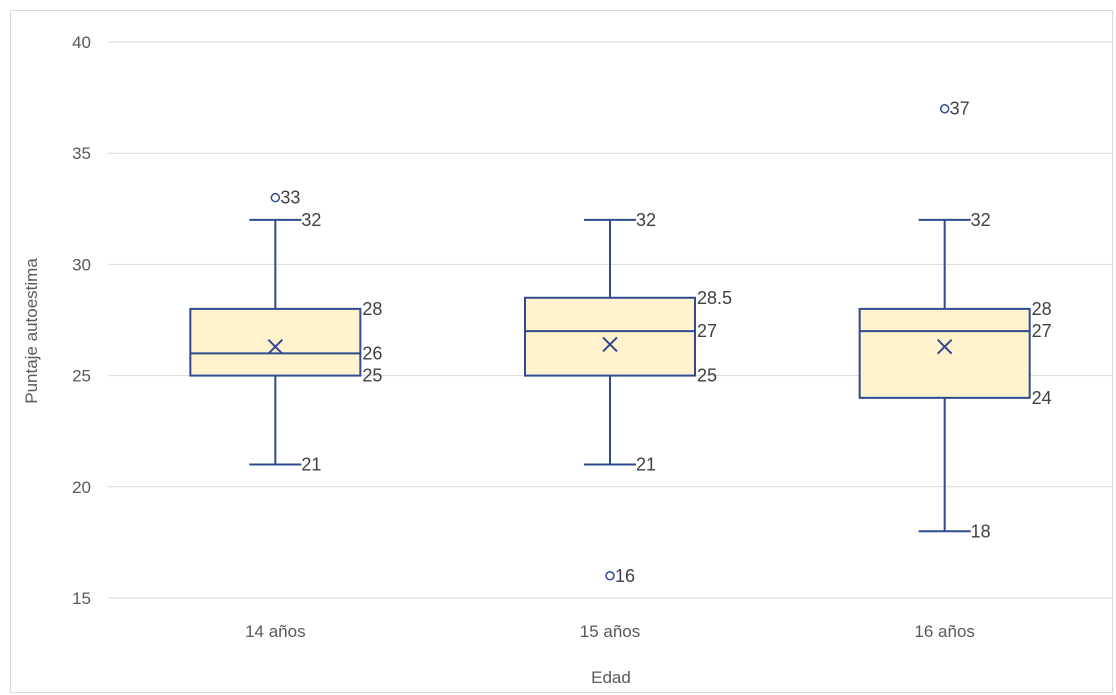  Describe the element at coordinates (625, 576) in the screenshot. I see `outlier-label: 16` at that location.